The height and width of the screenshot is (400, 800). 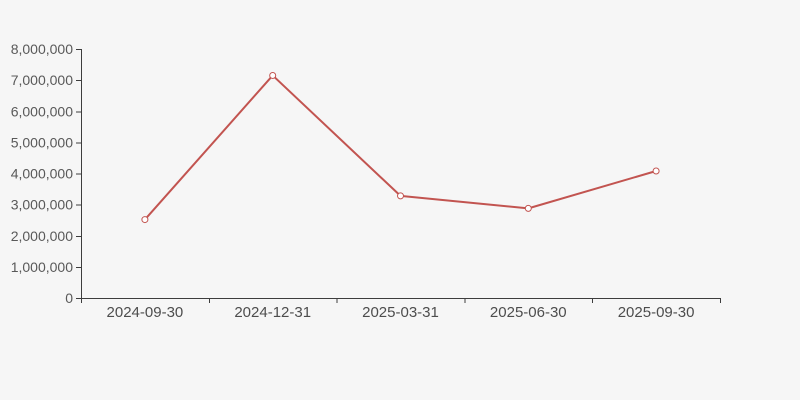 What do you see at coordinates (69, 298) in the screenshot?
I see `y-axis-label: 0` at bounding box center [69, 298].